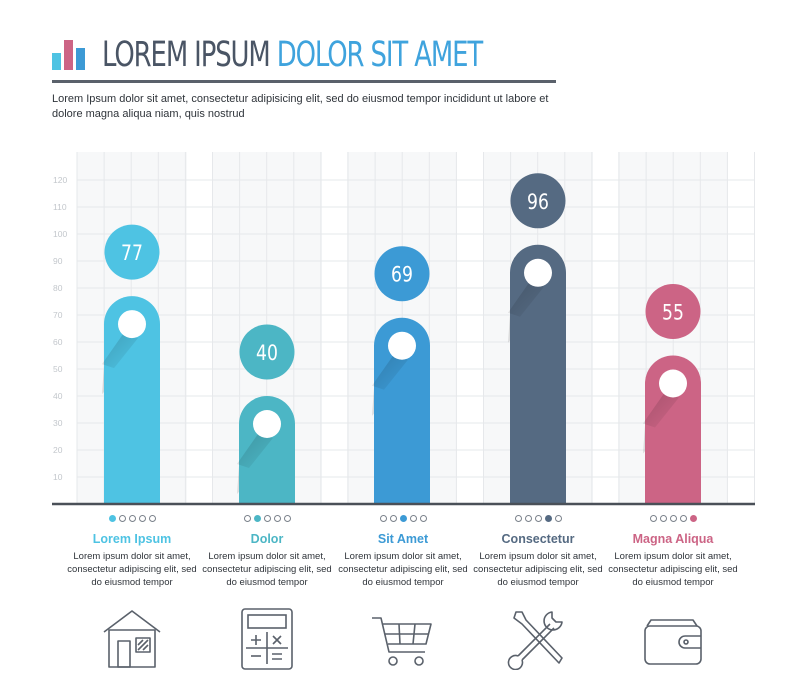 Image resolution: width=800 pixels, height=700 pixels. What do you see at coordinates (538, 539) in the screenshot?
I see `category-title: Consectetur` at bounding box center [538, 539].